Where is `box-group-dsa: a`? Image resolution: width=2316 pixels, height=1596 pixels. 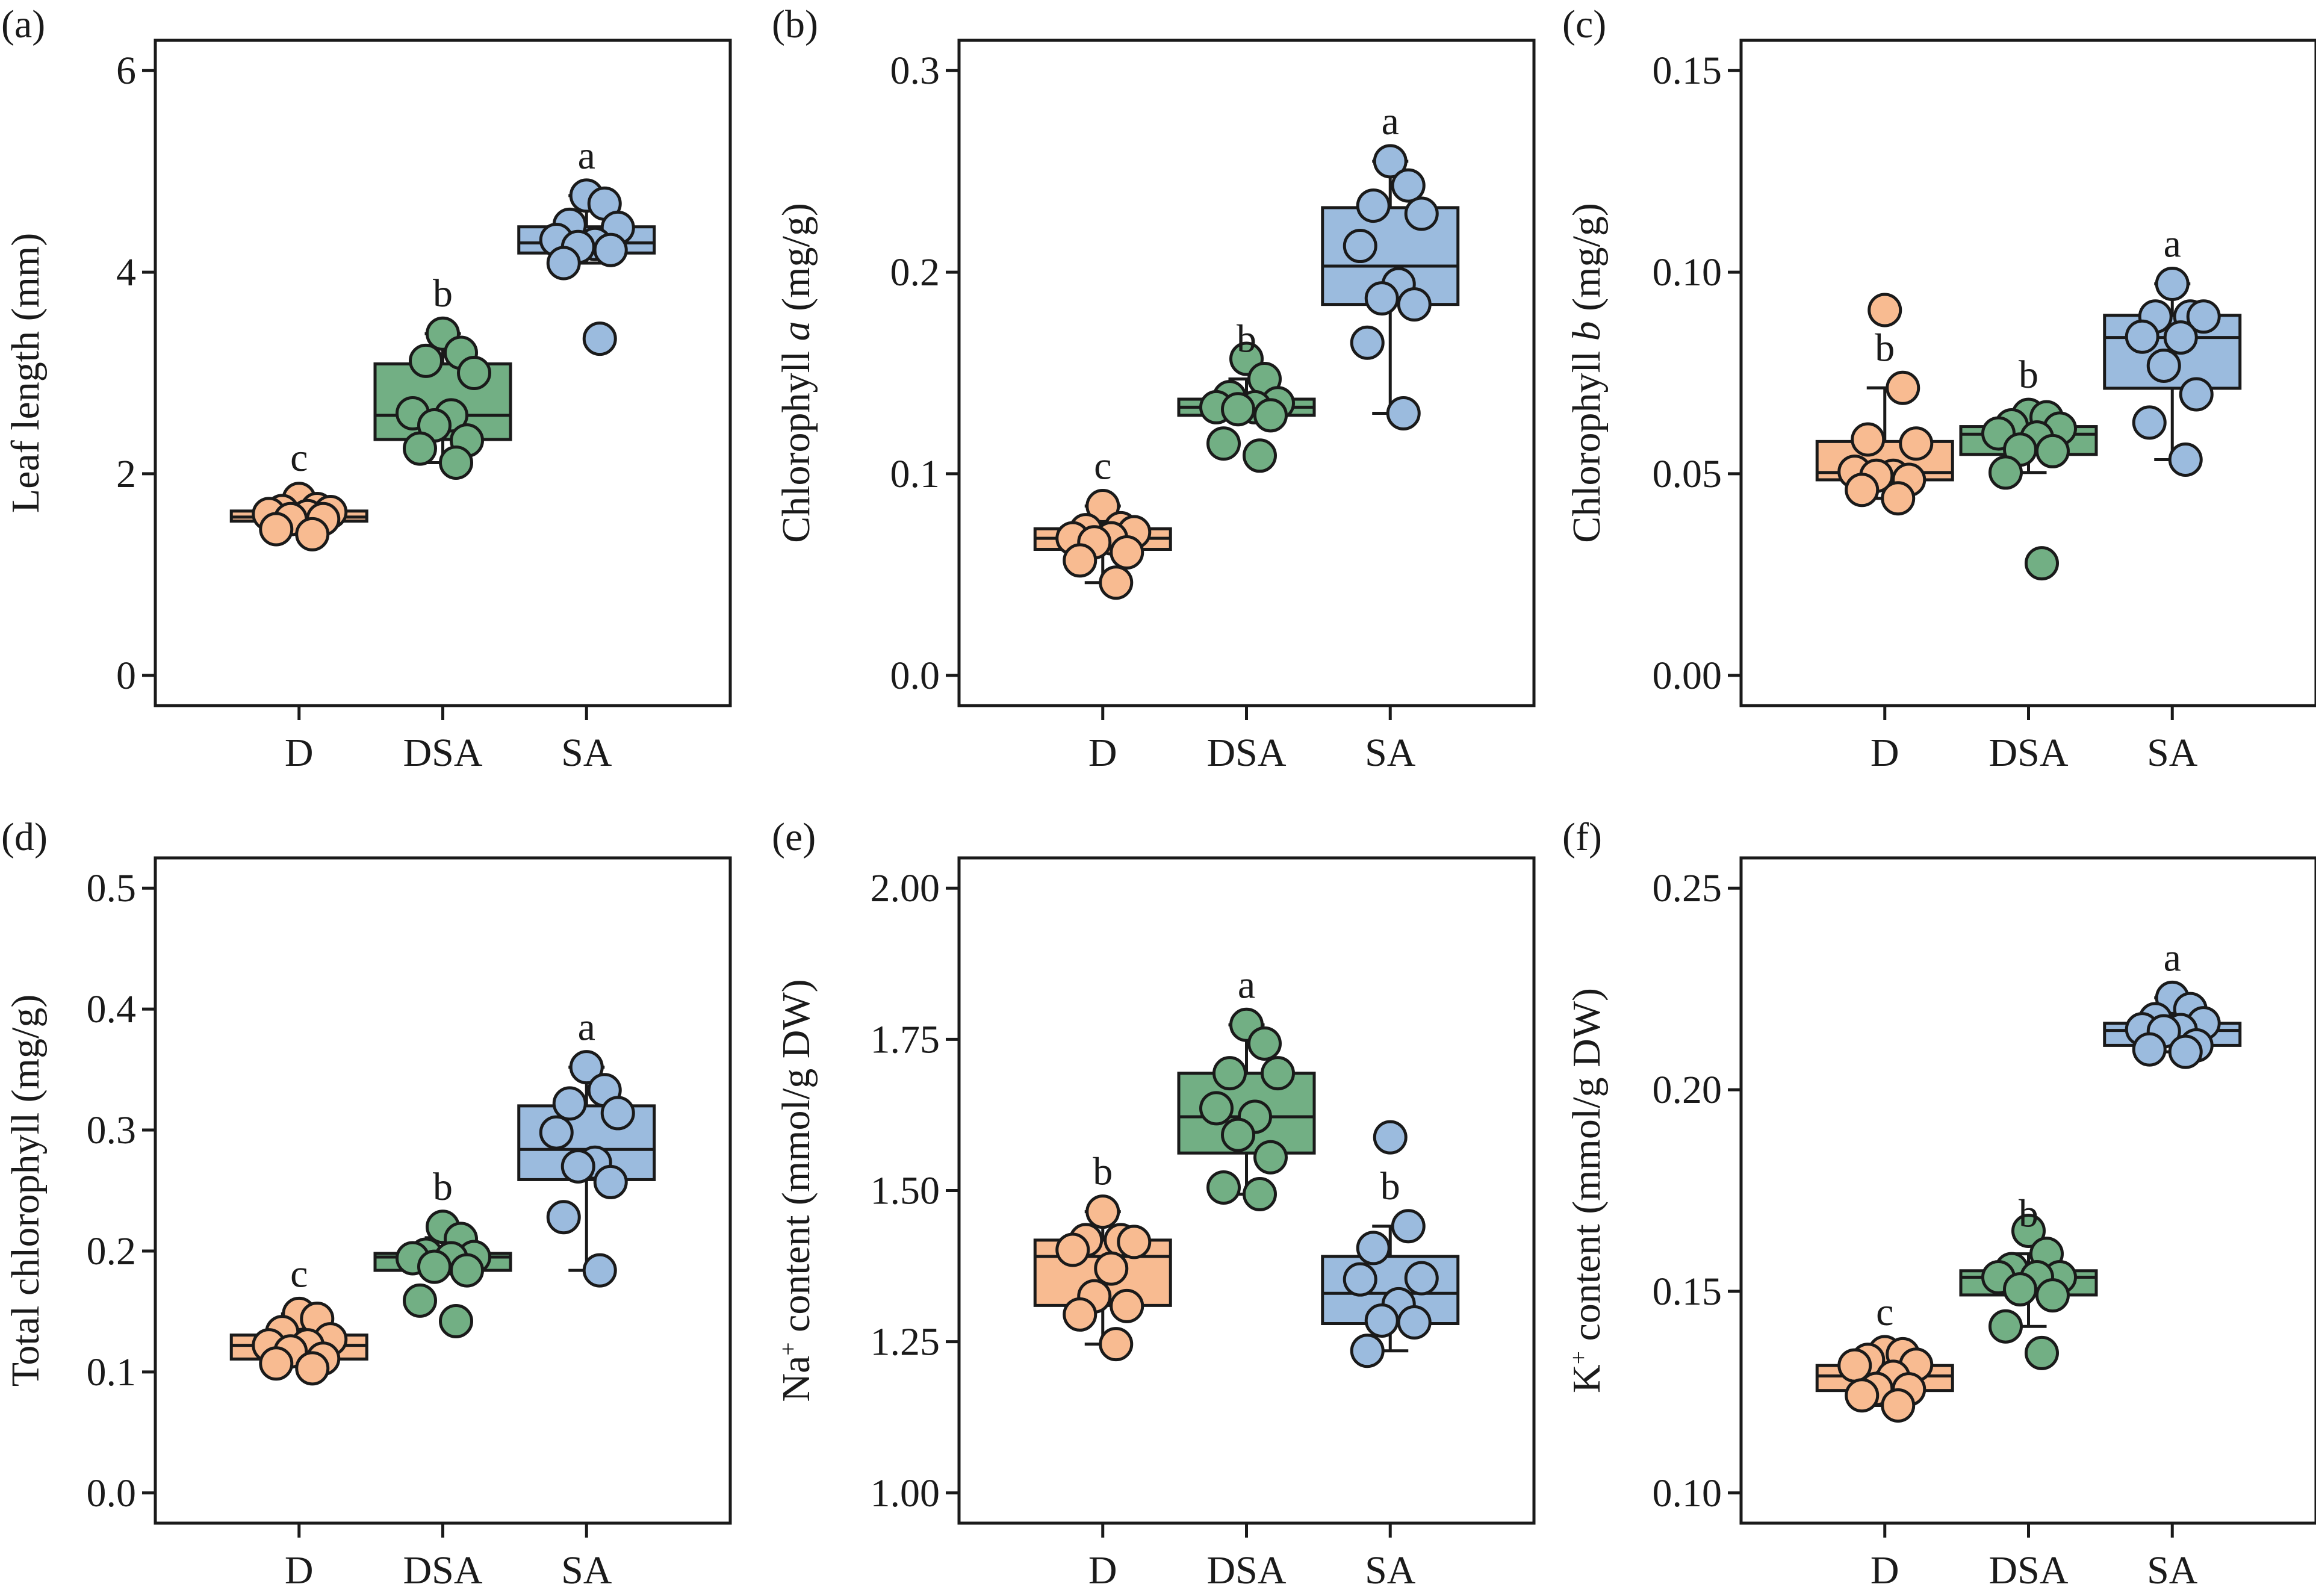
box-group-dsa: a is located at coordinates (1246, 1087).